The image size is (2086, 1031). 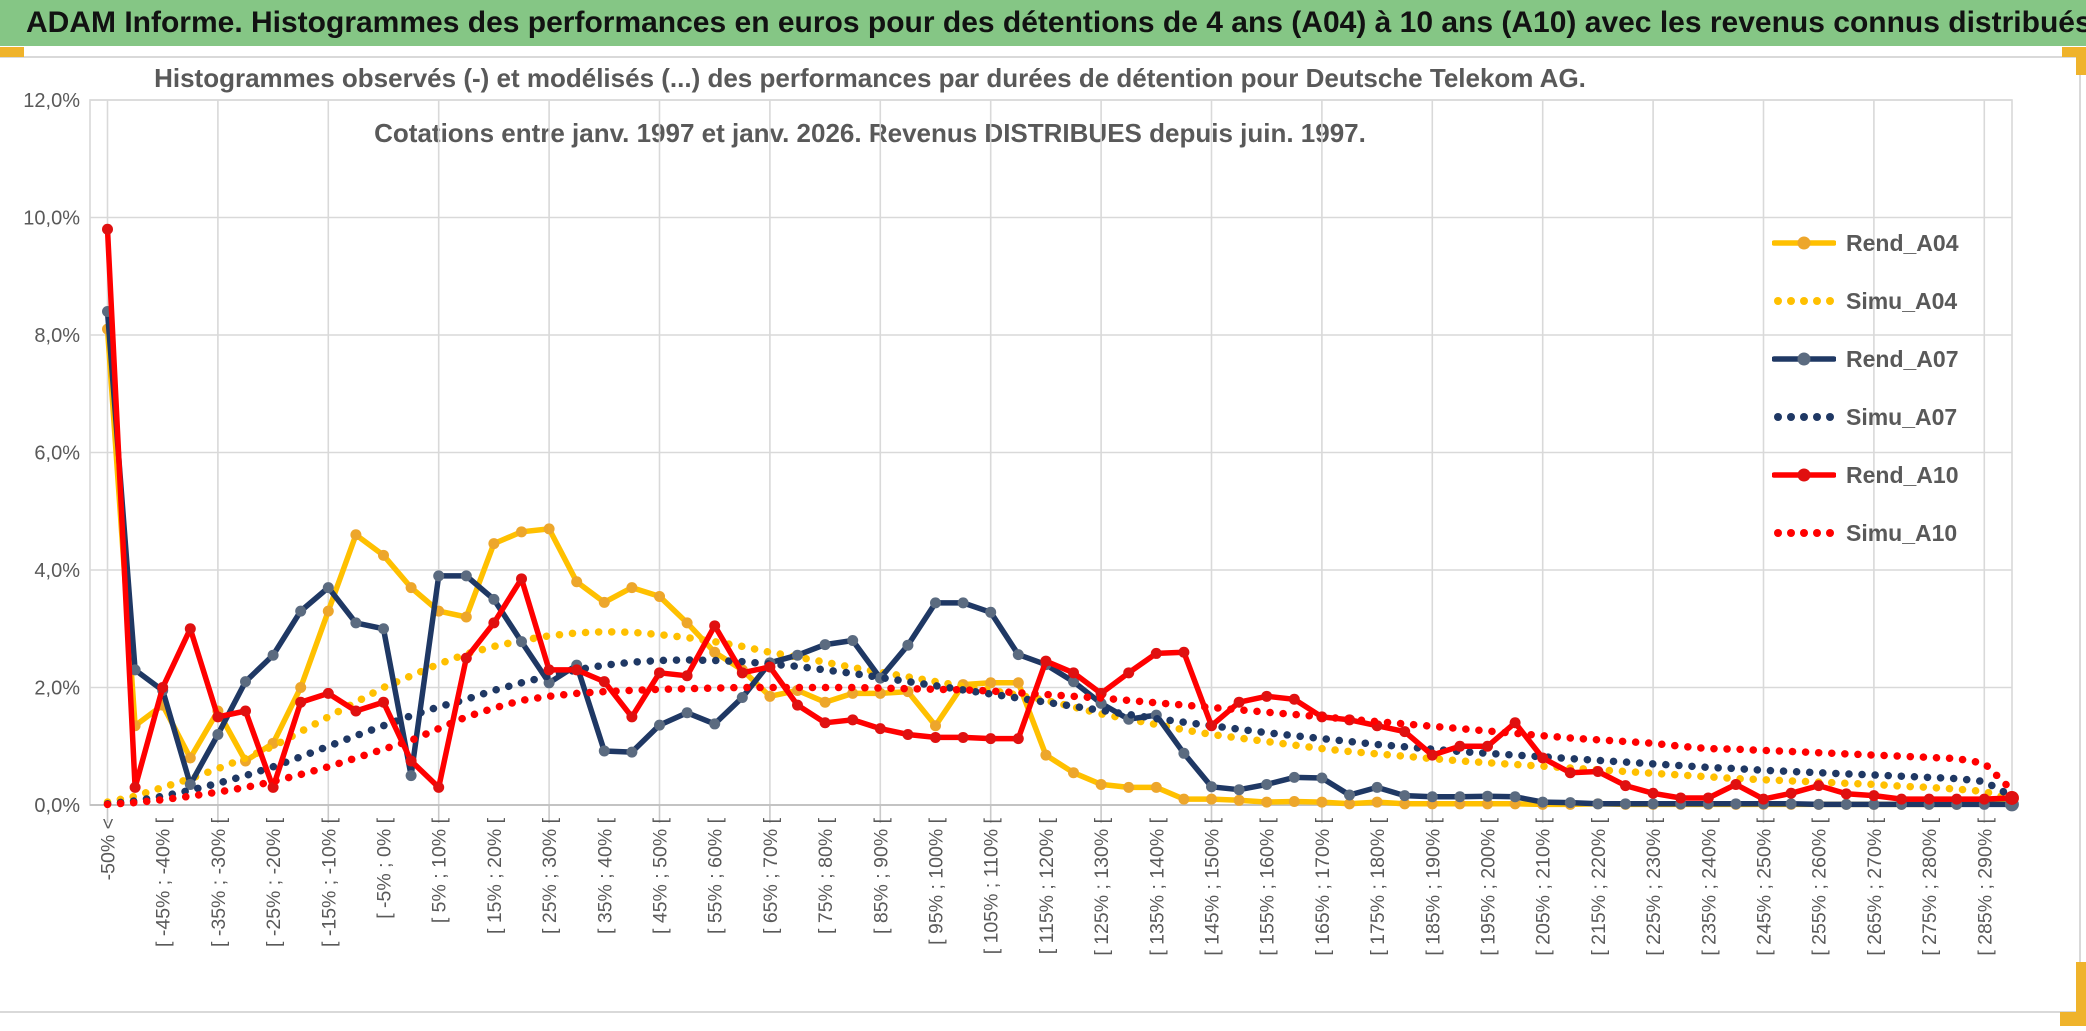 I want to click on legend-item-simu-a10: Simu_A10, so click(x=1865, y=533).